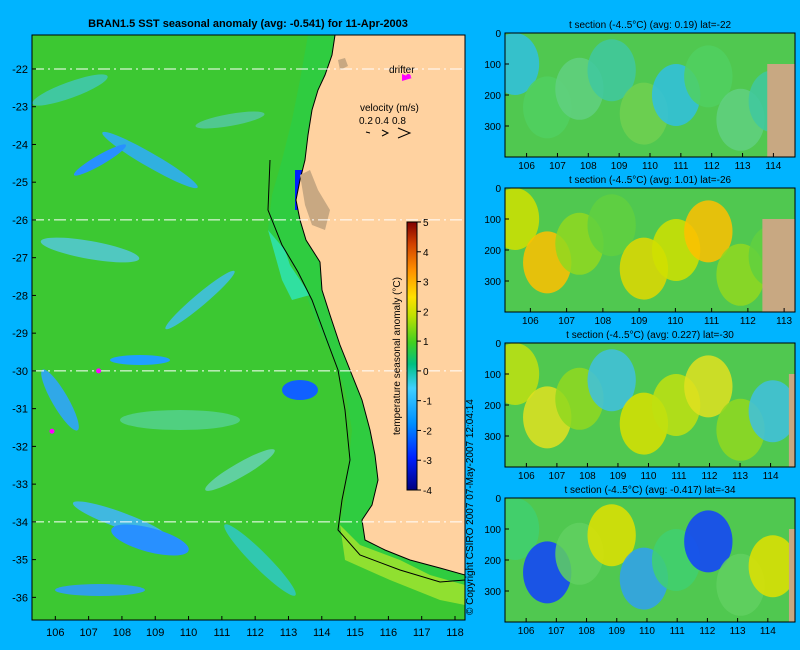 This screenshot has height=650, width=800. What do you see at coordinates (426, 223) in the screenshot?
I see `colorbar-tick-label: 5` at bounding box center [426, 223].